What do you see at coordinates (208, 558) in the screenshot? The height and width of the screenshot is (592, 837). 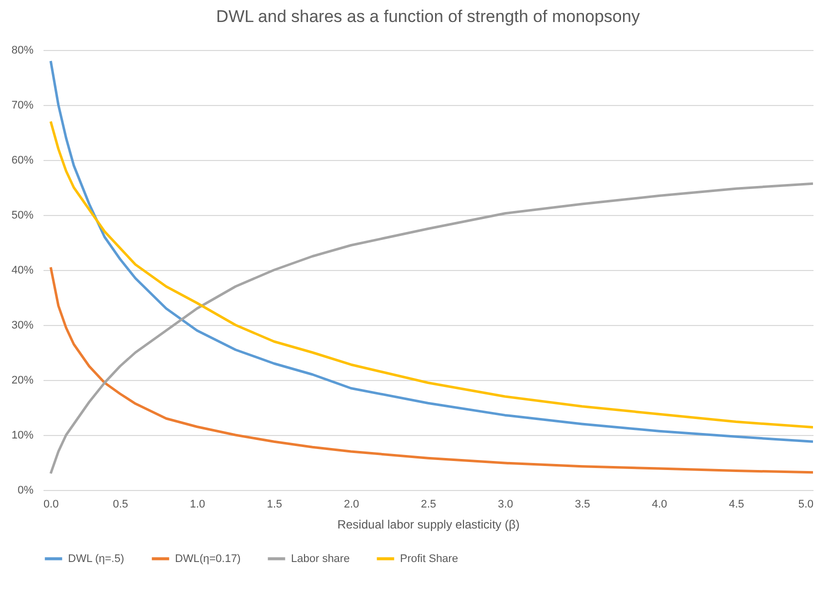 I see `legend-label: DWL(η=0.17)` at bounding box center [208, 558].